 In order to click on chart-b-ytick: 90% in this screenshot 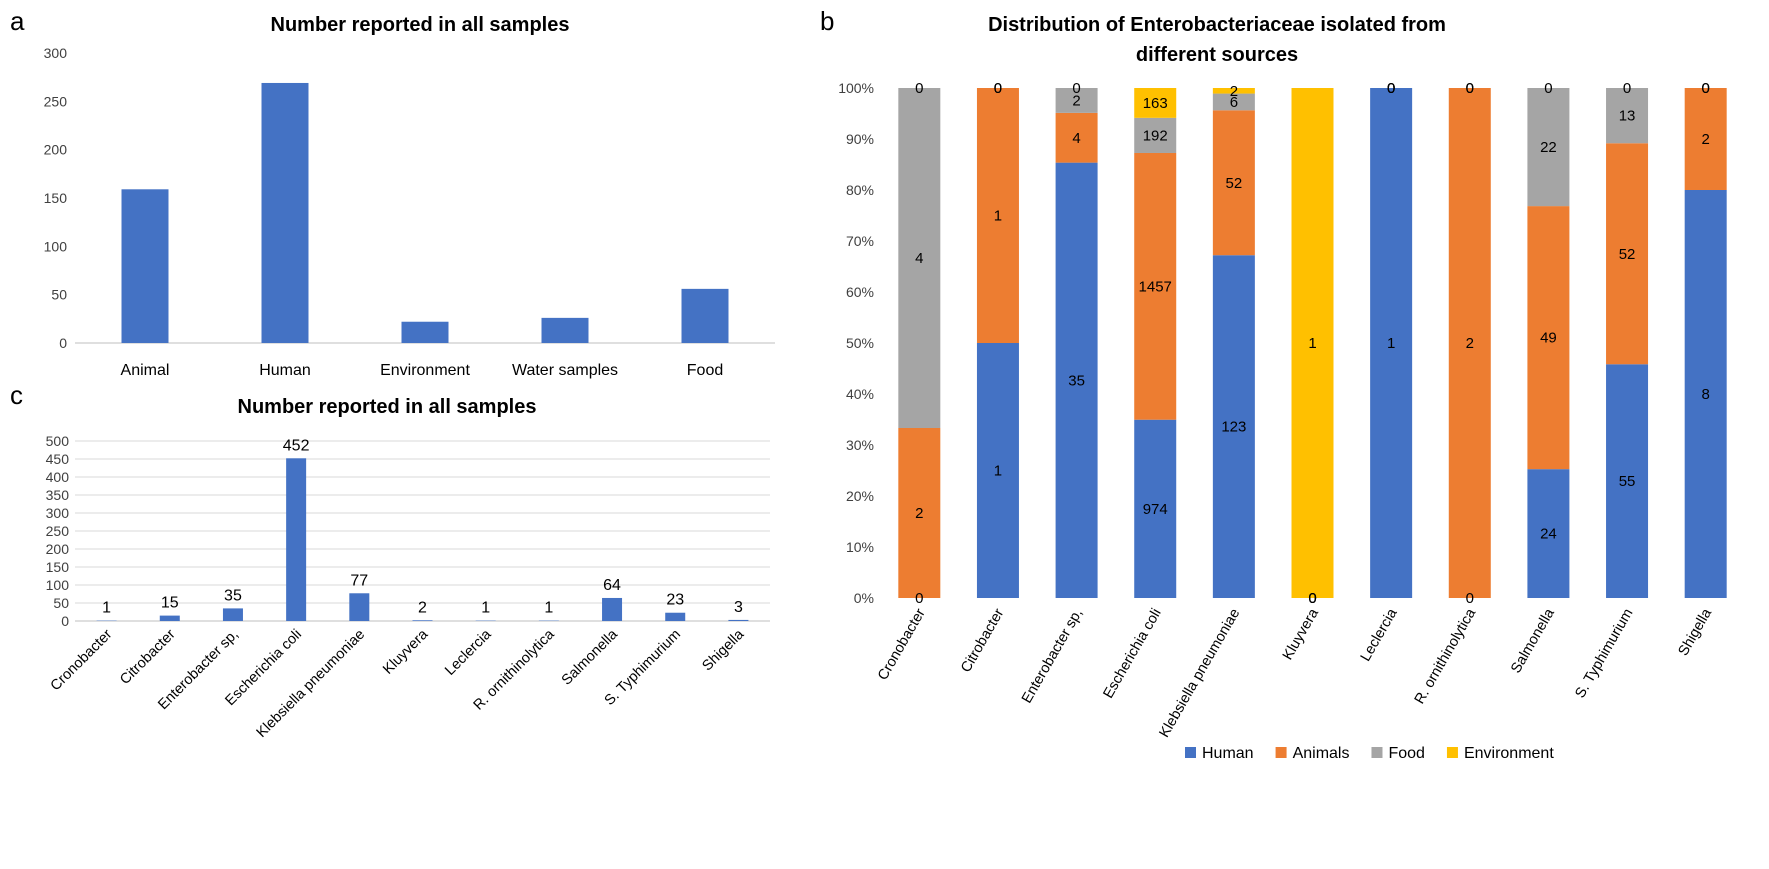, I will do `click(860, 139)`.